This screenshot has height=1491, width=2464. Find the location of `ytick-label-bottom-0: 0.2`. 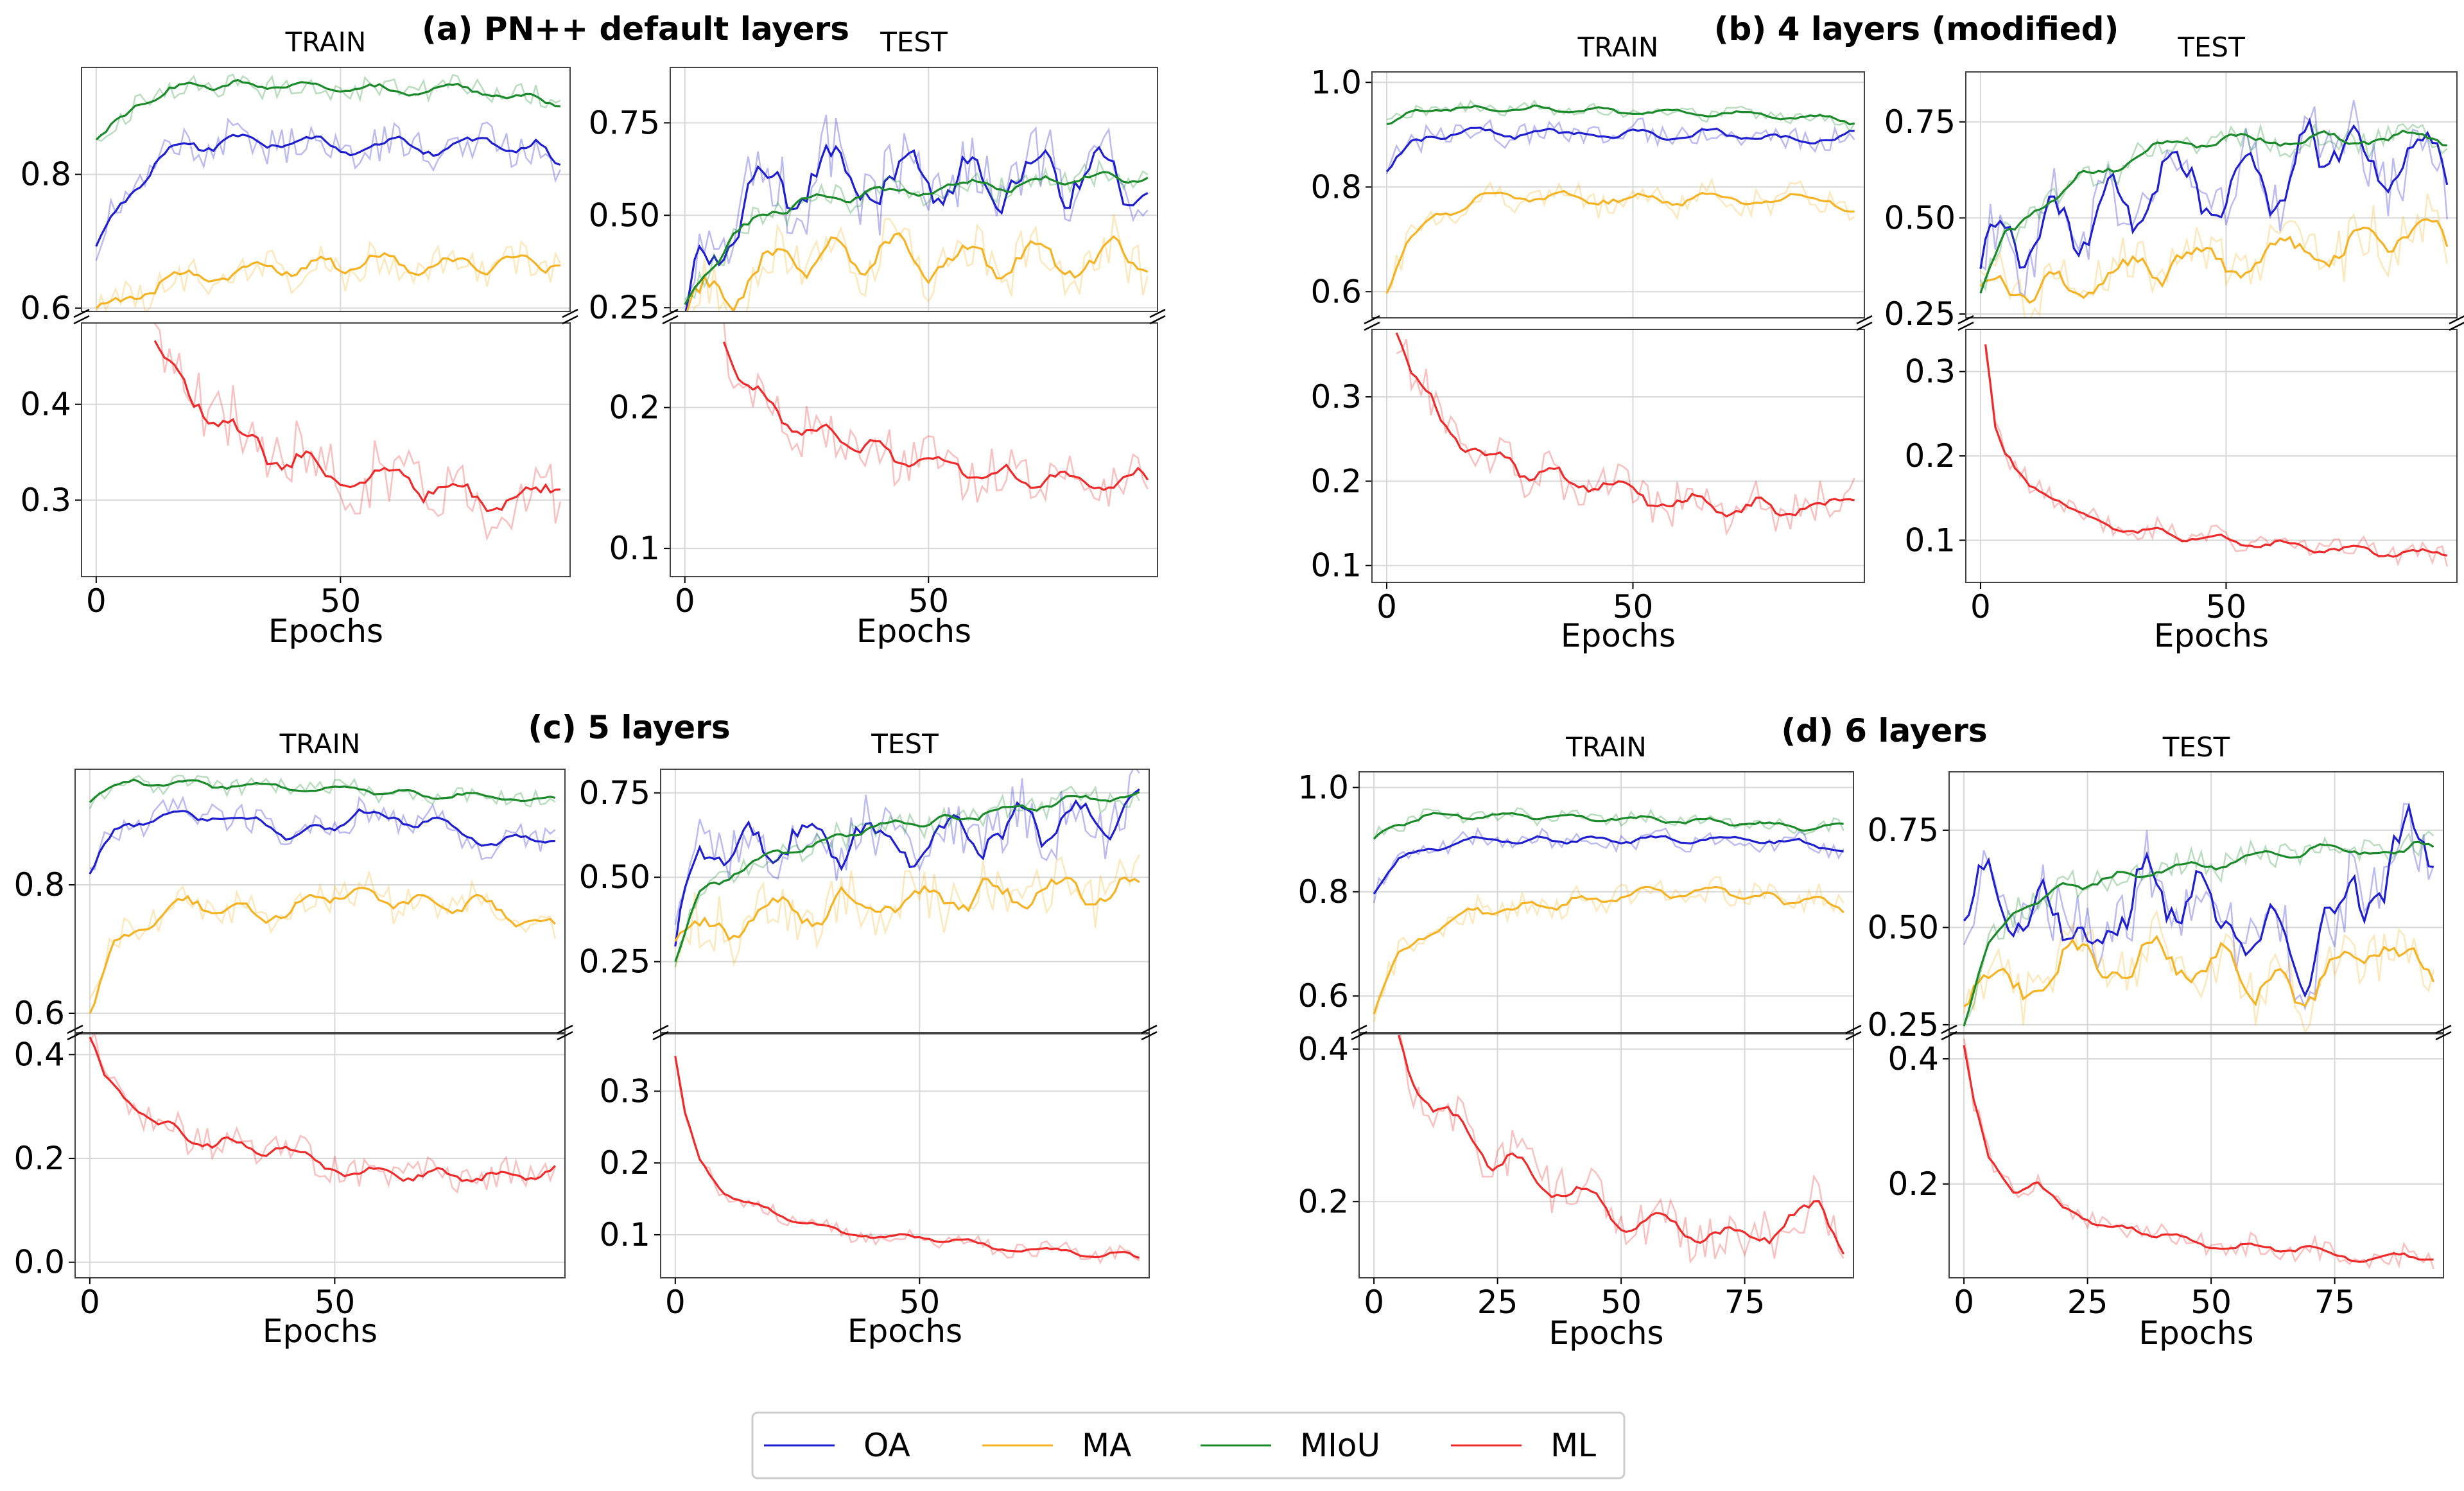

ytick-label-bottom-0: 0.2 is located at coordinates (1323, 1201).